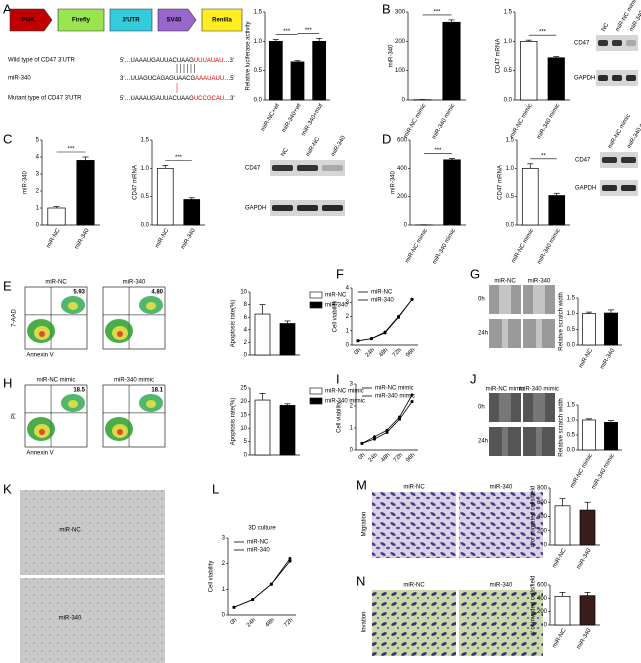 The height and width of the screenshot is (663, 641). Describe the element at coordinates (340, 417) in the screenshot. I see `y-label: Cell viability` at that location.